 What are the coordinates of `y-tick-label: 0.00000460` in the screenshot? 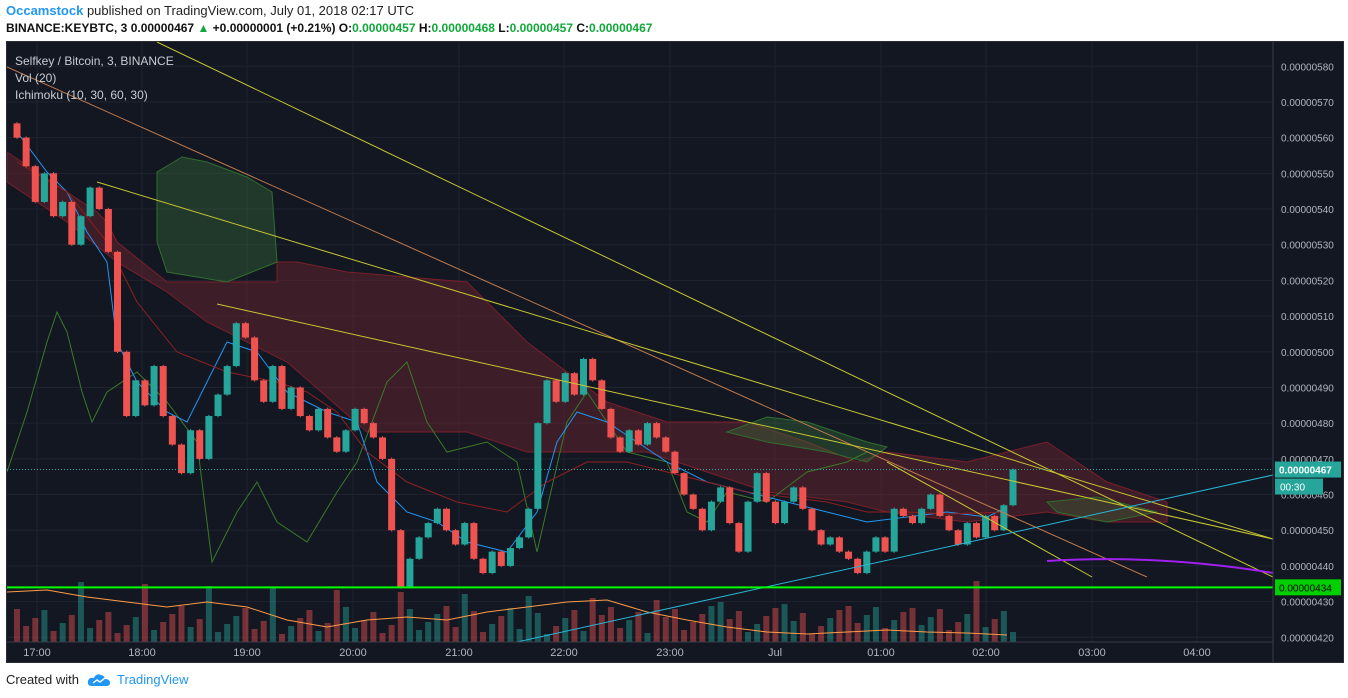 It's located at (1307, 496).